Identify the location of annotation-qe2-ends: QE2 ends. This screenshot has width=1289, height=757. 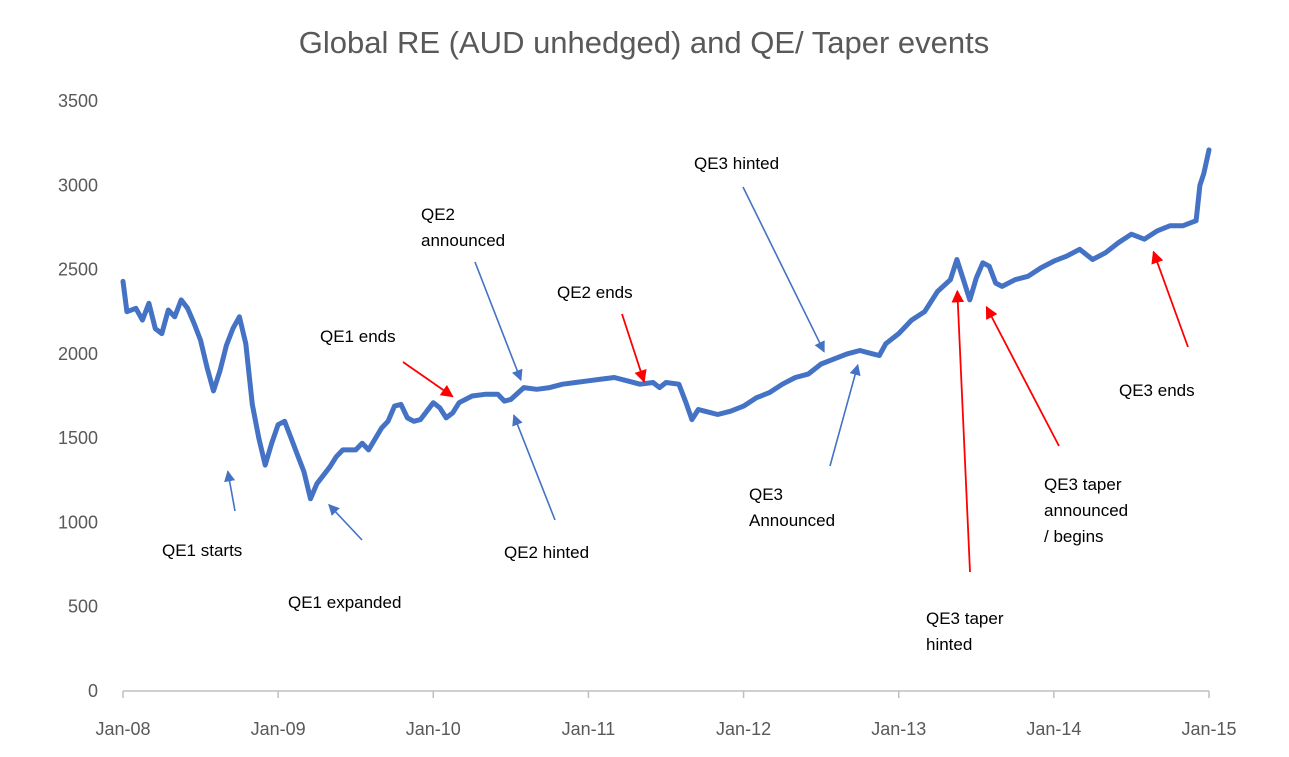
(595, 292).